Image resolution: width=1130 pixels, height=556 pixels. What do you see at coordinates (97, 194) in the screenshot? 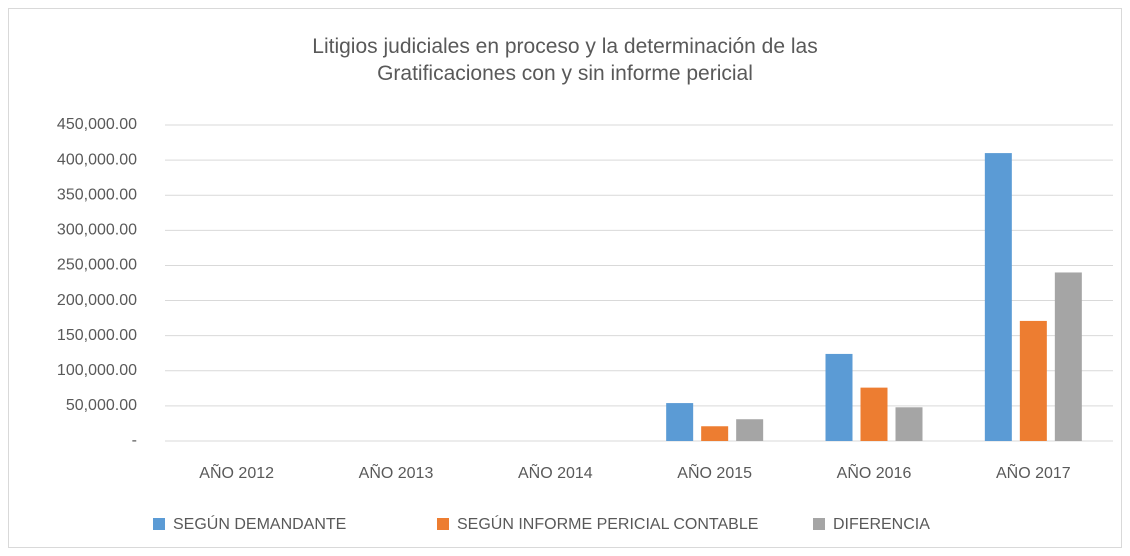
I see `y-tick-label: 350,000.00` at bounding box center [97, 194].